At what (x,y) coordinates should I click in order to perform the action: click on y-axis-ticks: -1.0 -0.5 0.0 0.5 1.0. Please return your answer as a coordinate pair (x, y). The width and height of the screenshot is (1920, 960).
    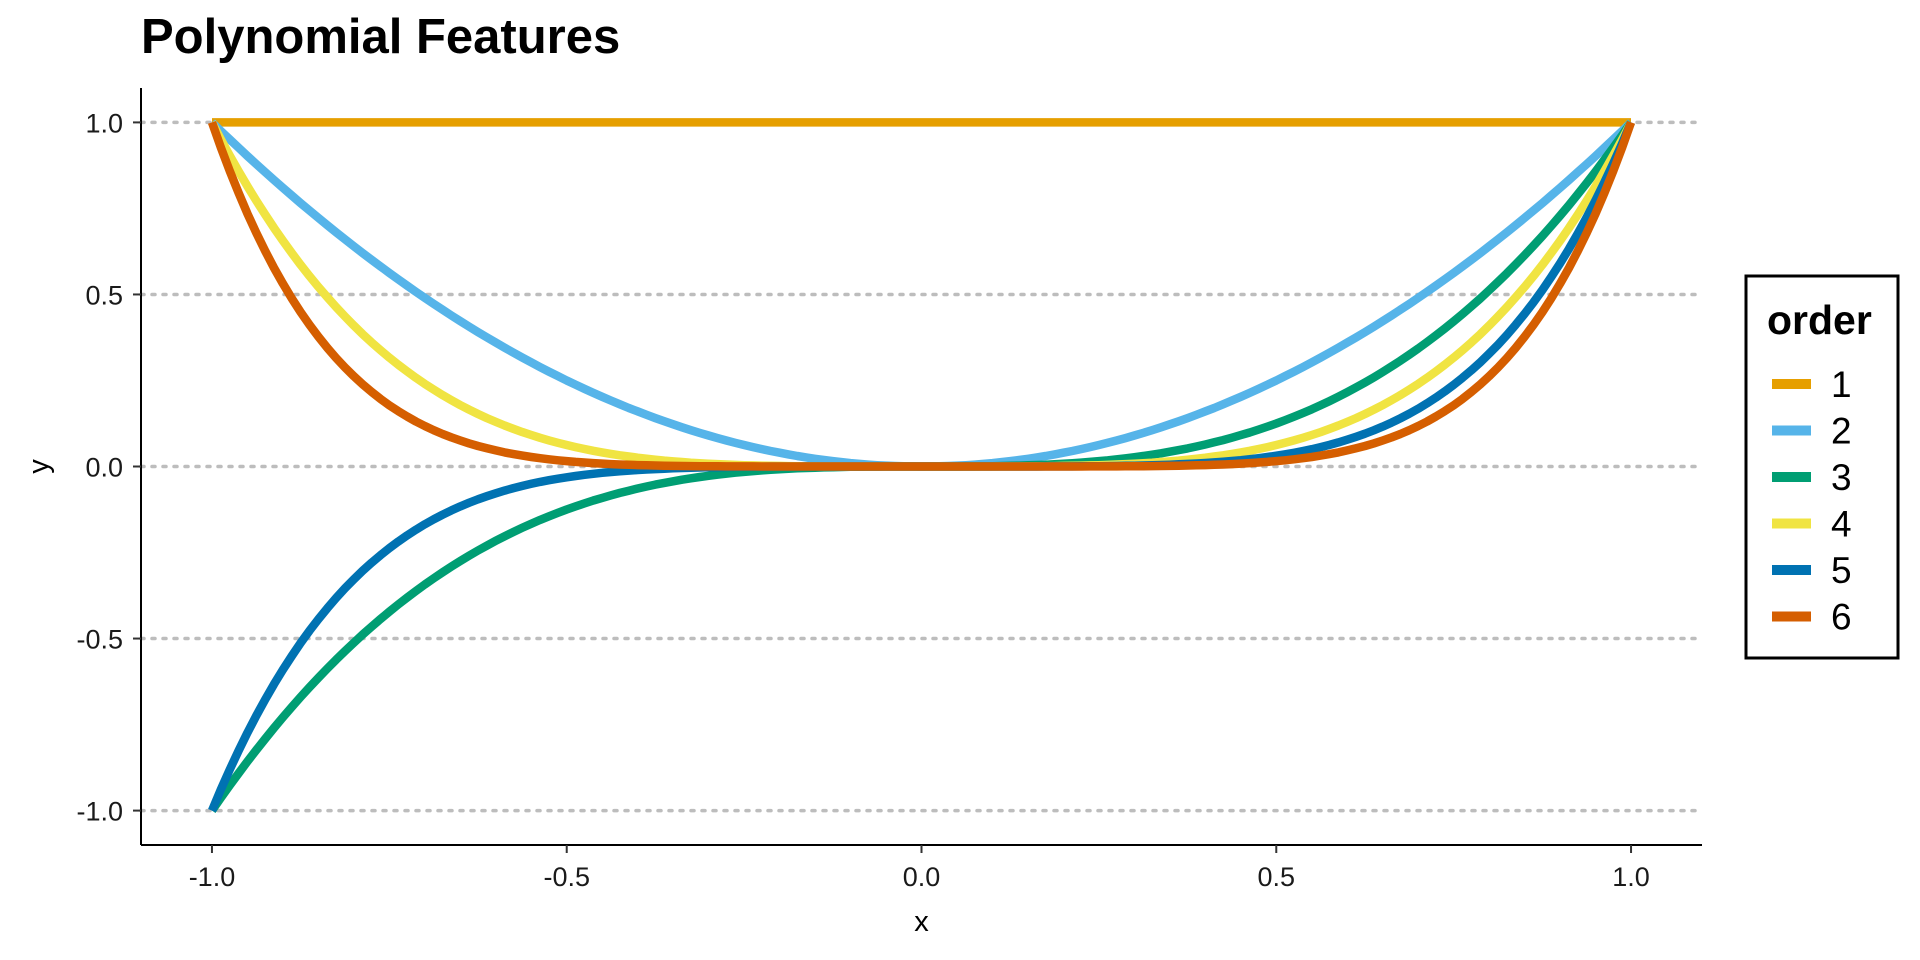
    Looking at the image, I should click on (108, 467).